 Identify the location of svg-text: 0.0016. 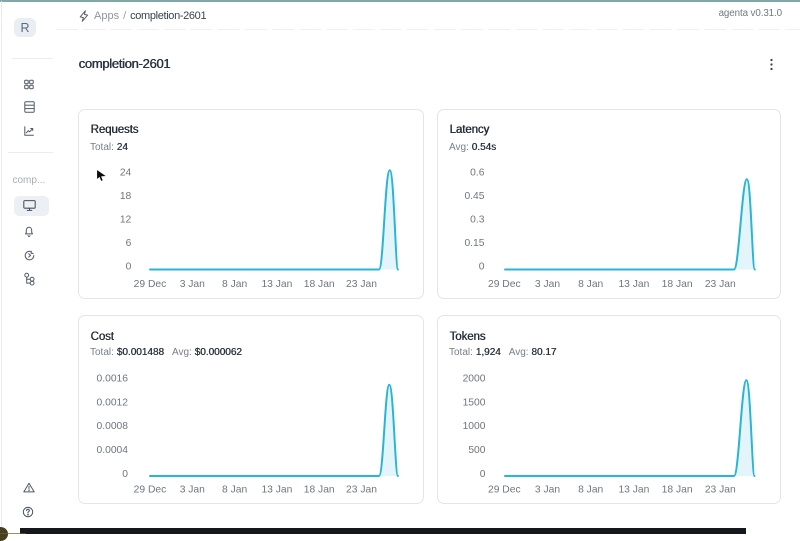
(113, 378).